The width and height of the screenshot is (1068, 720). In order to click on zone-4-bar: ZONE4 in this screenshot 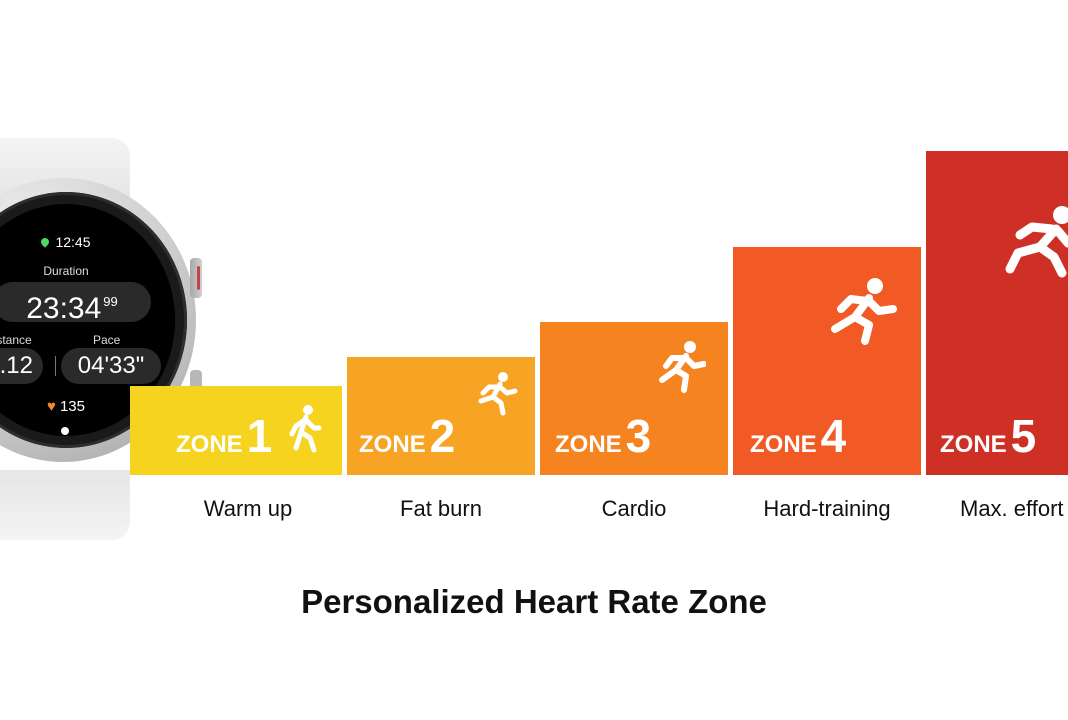, I will do `click(827, 361)`.